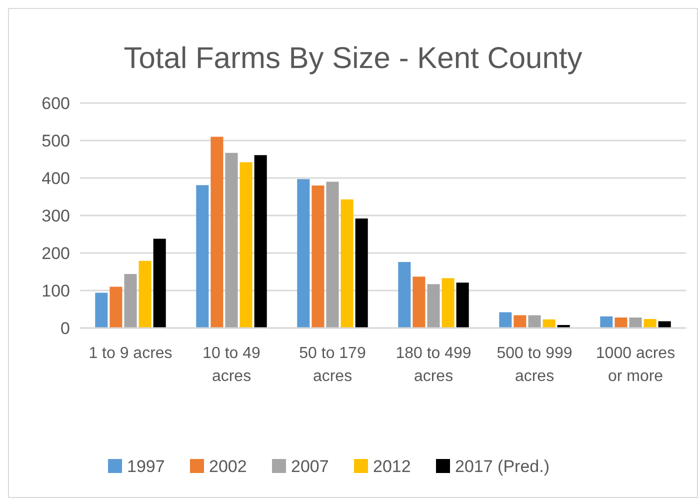 The height and width of the screenshot is (501, 698). Describe the element at coordinates (228, 466) in the screenshot. I see `legend-label: 2002` at that location.